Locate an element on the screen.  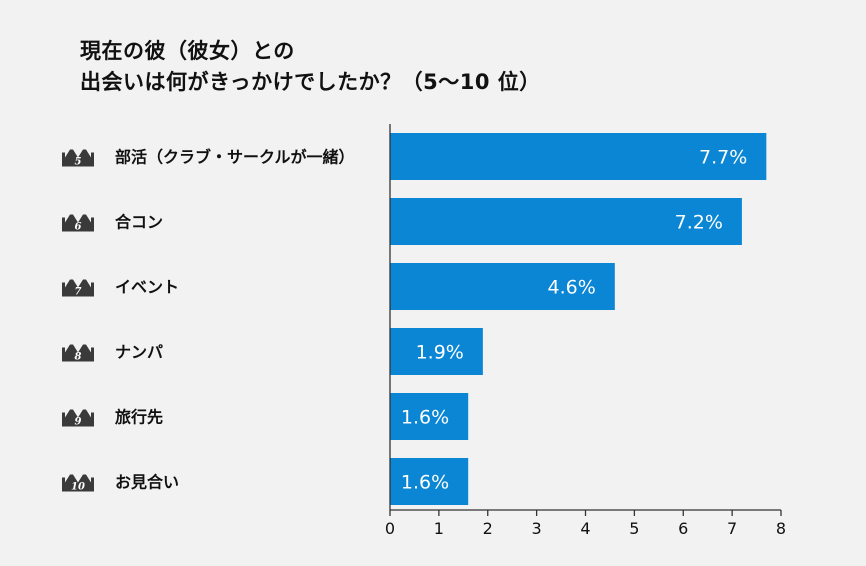
x-tick-label: 3 is located at coordinates (537, 528).